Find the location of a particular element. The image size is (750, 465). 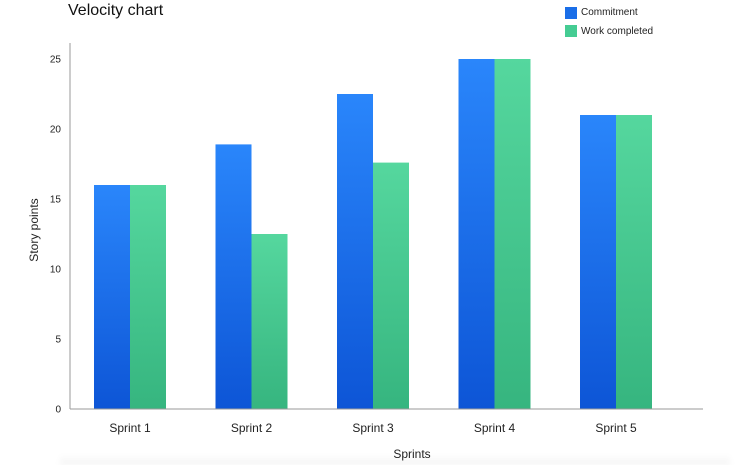

y-tick-label: 15 is located at coordinates (56, 200).